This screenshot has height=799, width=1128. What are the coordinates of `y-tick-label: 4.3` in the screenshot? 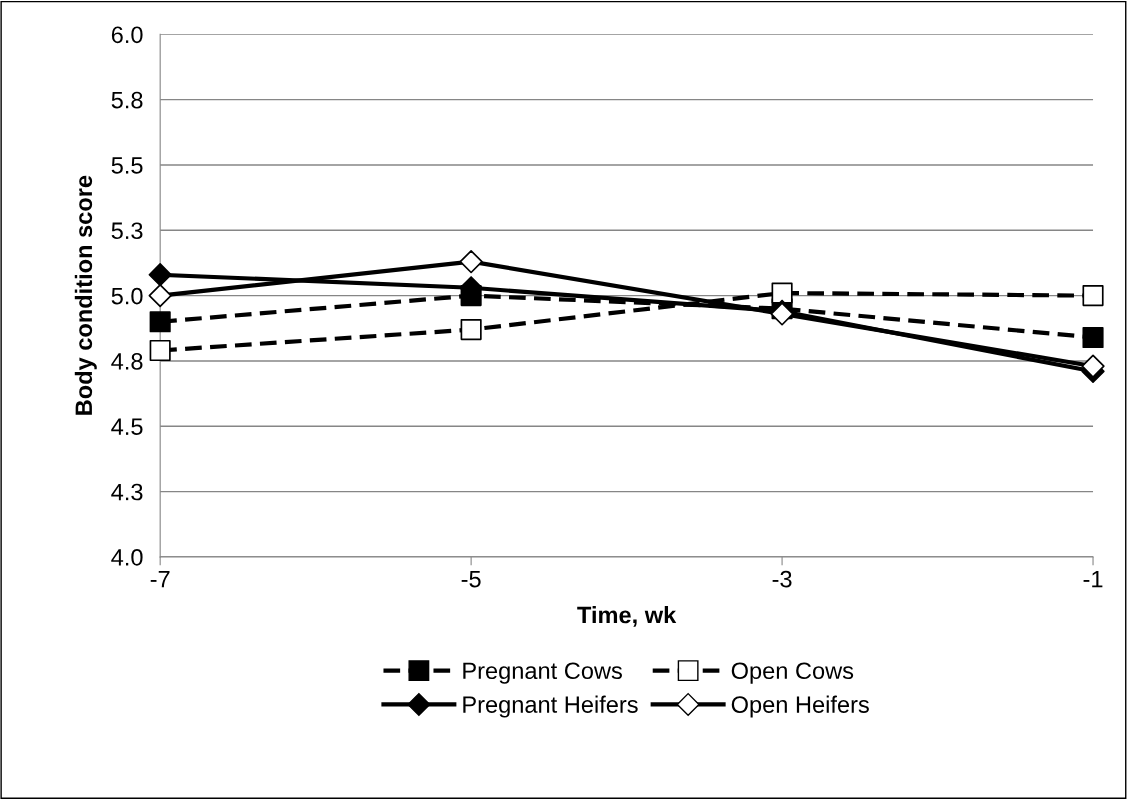 It's located at (127, 492).